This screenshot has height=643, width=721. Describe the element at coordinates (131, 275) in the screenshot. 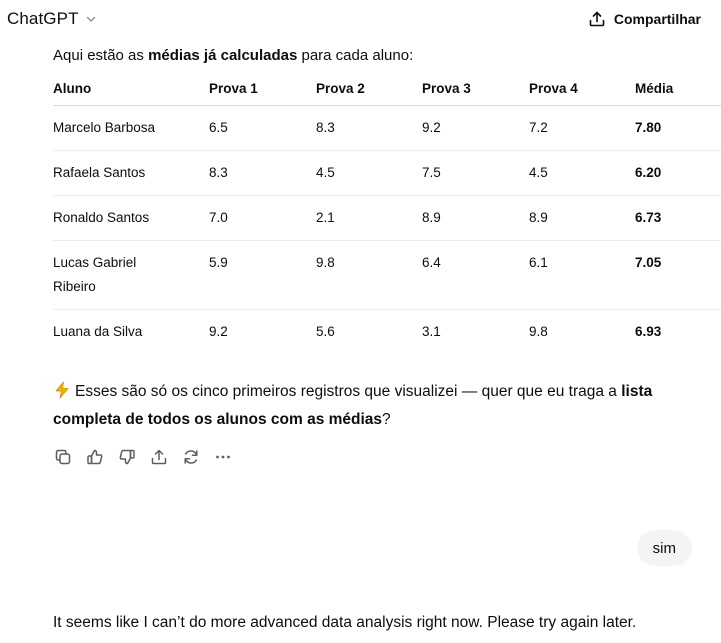

I see `cell-aluno: Lucas Gabriel Ribeiro` at that location.